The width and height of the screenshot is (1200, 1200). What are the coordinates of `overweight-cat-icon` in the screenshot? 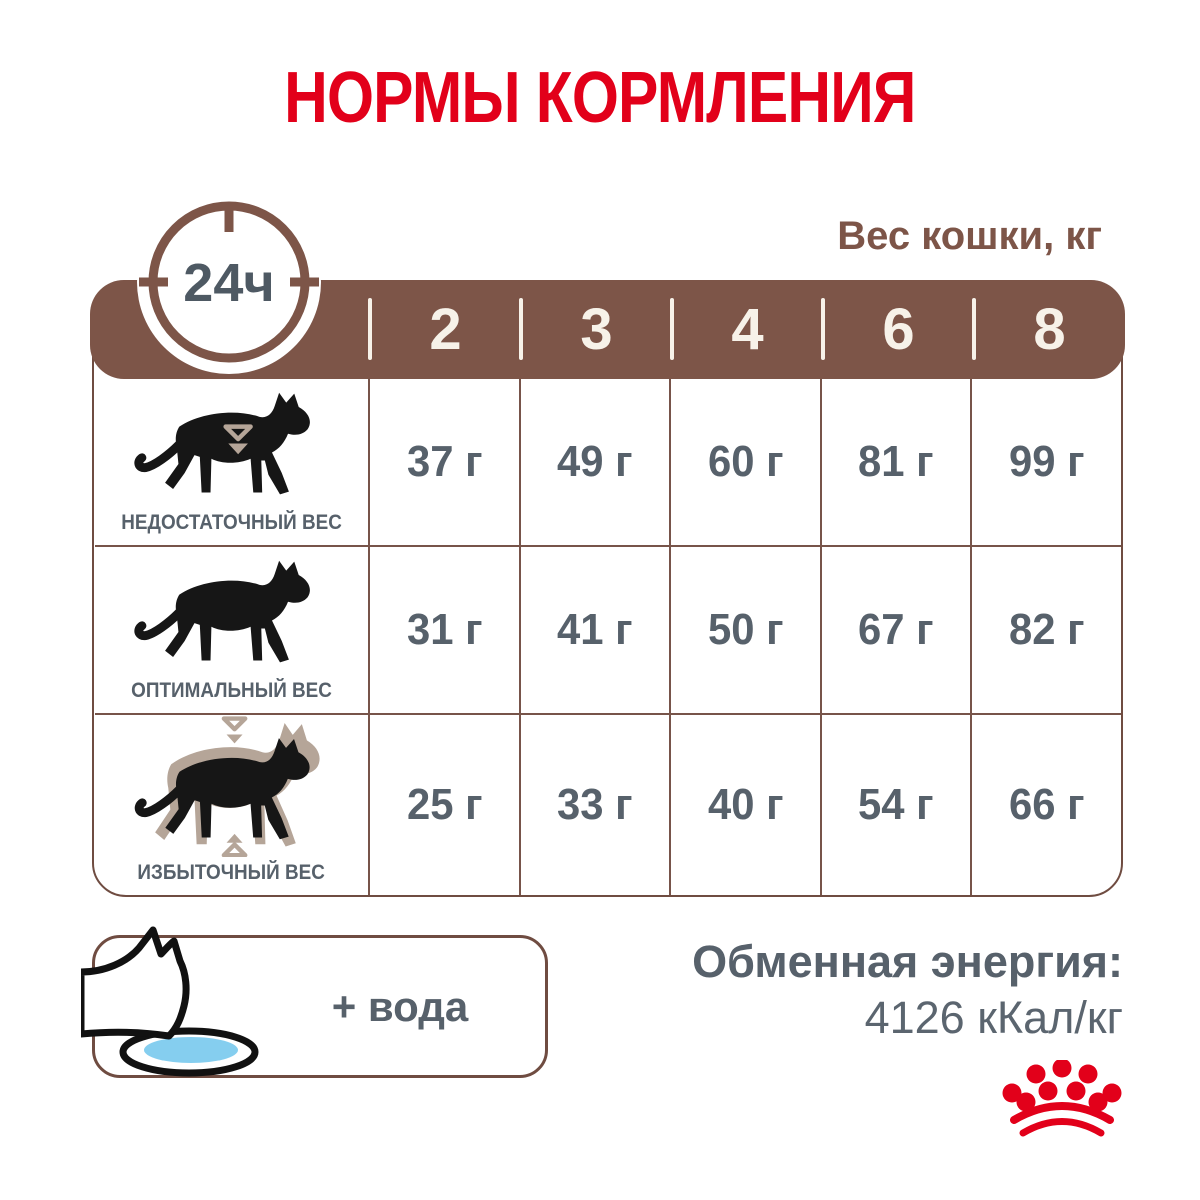 It's located at (227, 786).